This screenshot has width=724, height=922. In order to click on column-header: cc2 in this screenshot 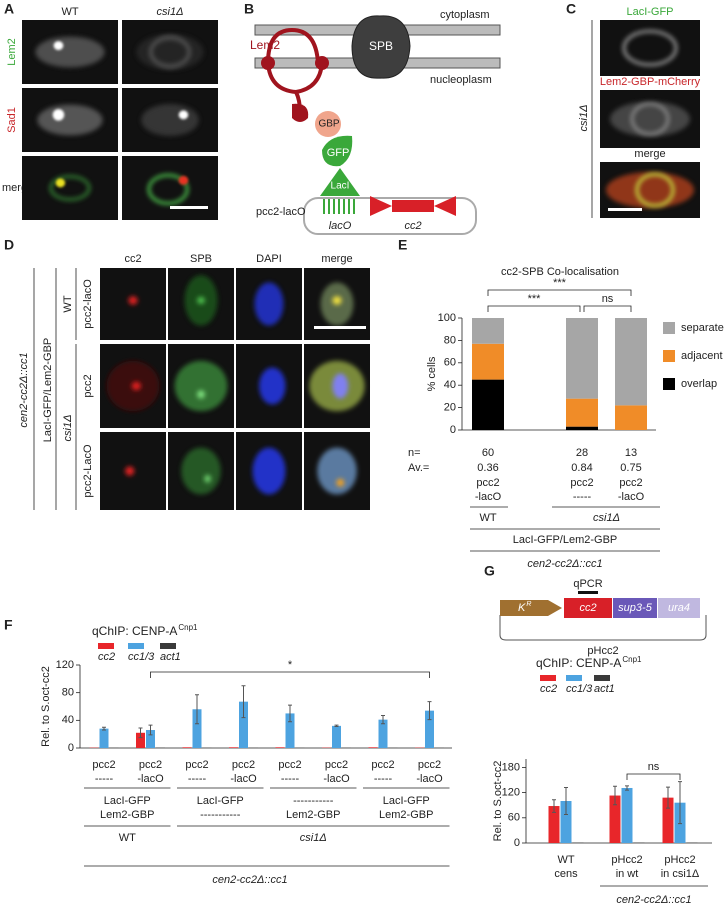, I will do `click(132, 259)`.